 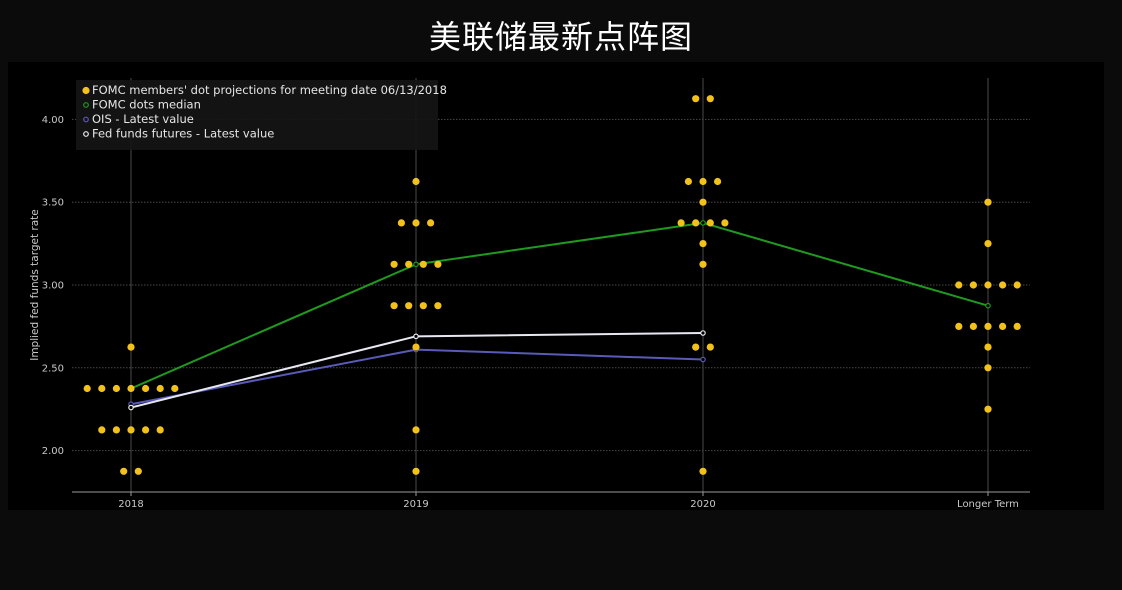 What do you see at coordinates (86, 90) in the screenshot?
I see `legend-marker-dot` at bounding box center [86, 90].